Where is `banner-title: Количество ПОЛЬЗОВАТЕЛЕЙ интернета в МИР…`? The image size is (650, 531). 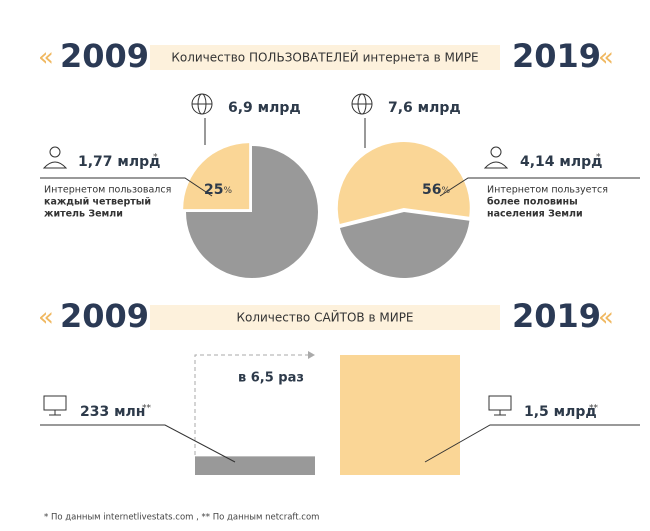
banner-title: Количество ПОЛЬЗОВАТЕЛЕЙ интернета в МИР… is located at coordinates (324, 57).